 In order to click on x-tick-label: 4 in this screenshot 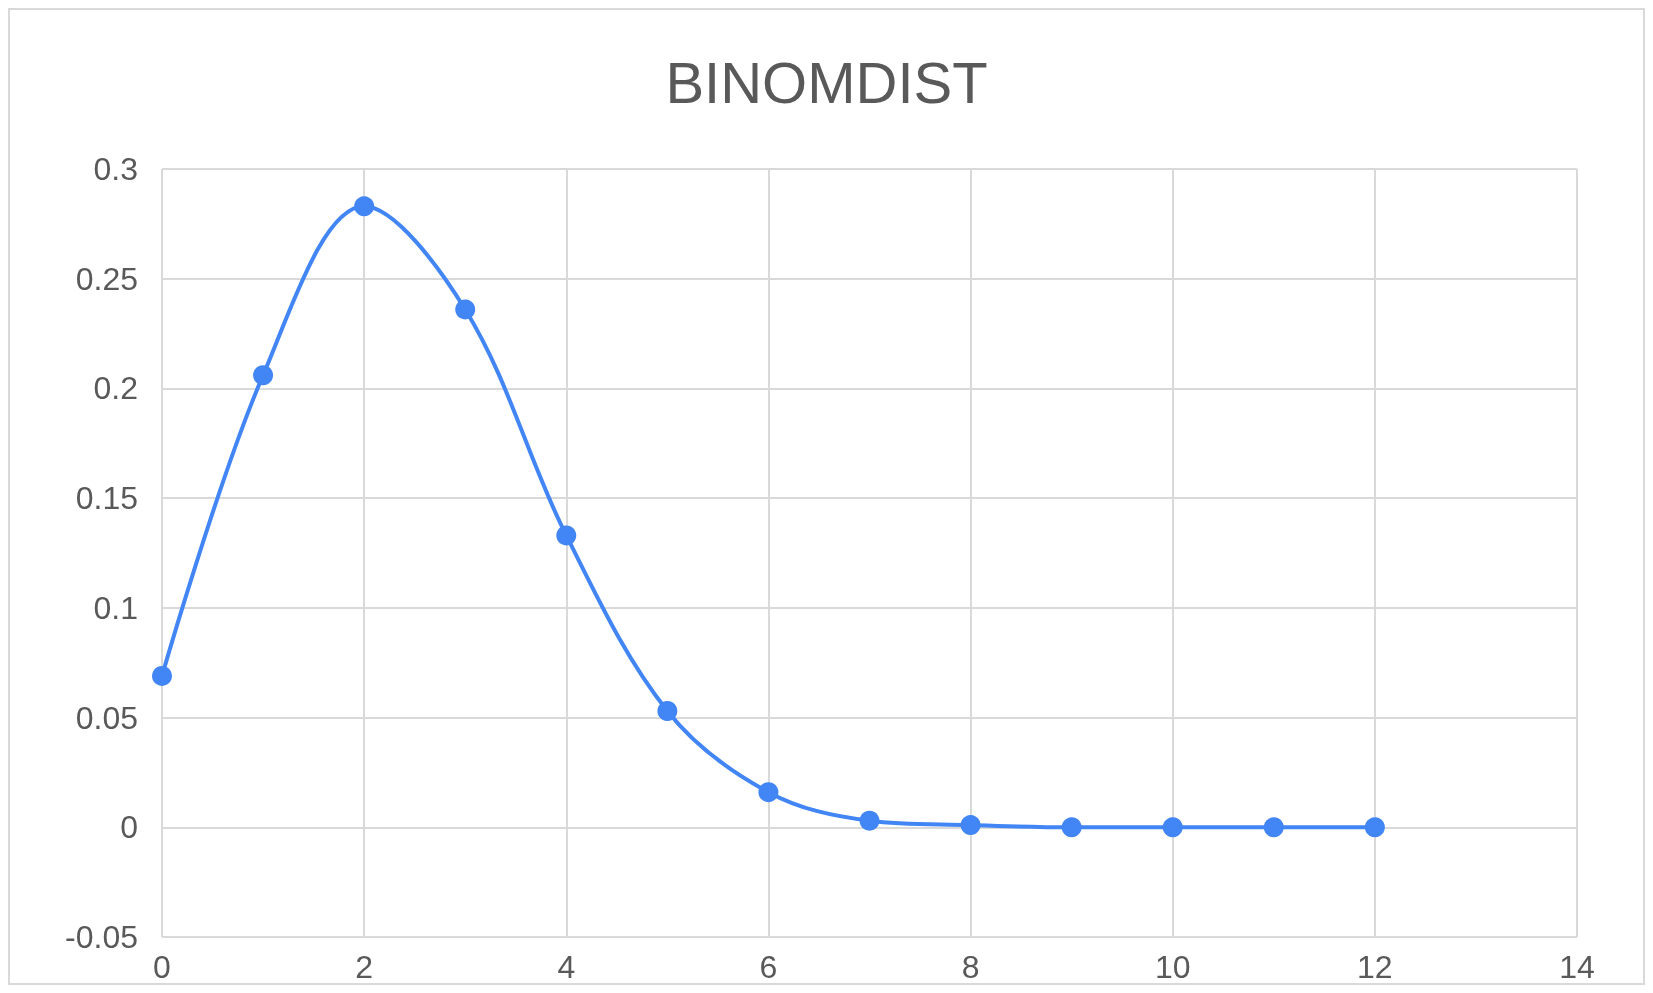, I will do `click(566, 967)`.